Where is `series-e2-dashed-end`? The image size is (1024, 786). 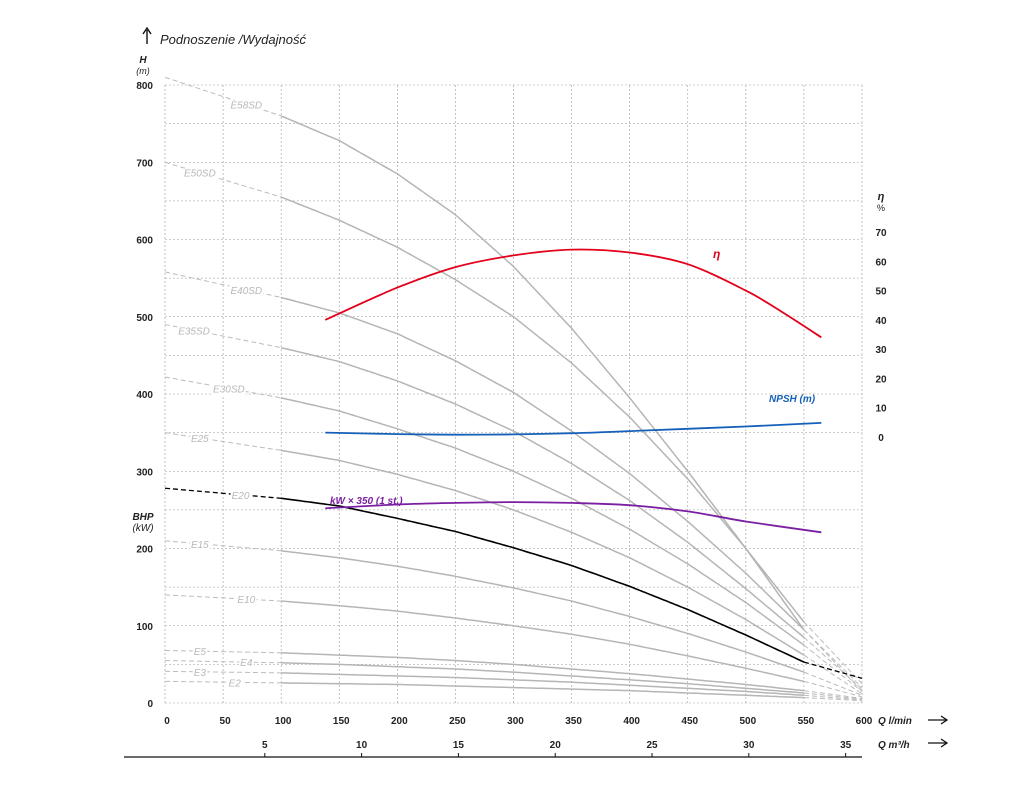
series-e2-dashed-end is located at coordinates (833, 699).